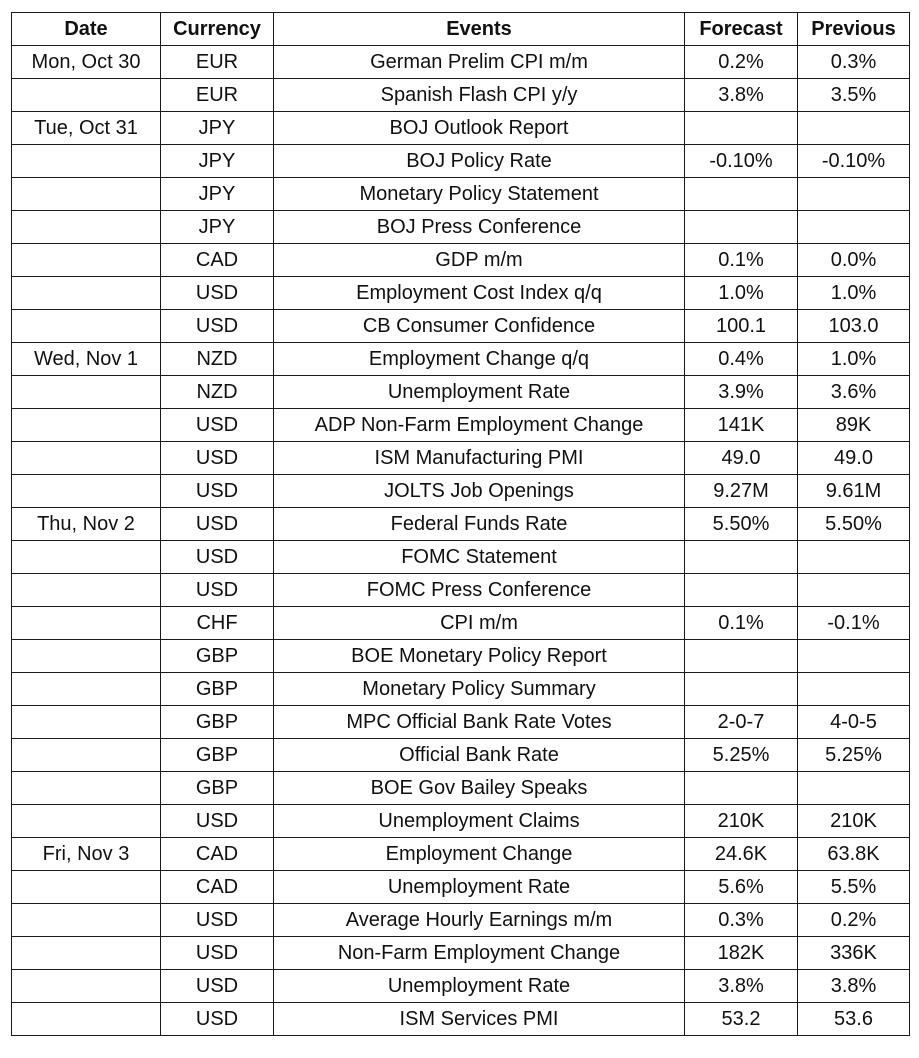 This screenshot has width=919, height=1058. Describe the element at coordinates (479, 458) in the screenshot. I see `event-cell: ISM Manufacturing PMI` at that location.